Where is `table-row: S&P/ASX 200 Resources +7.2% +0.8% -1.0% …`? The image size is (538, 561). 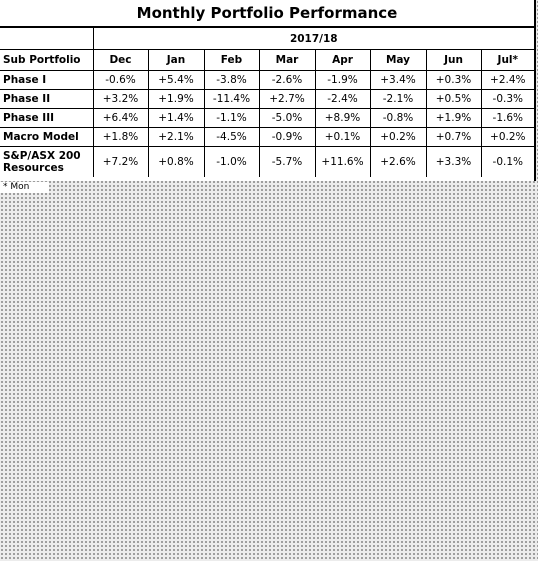 table-row: S&P/ASX 200 Resources +7.2% +0.8% -1.0% … is located at coordinates (267, 161).